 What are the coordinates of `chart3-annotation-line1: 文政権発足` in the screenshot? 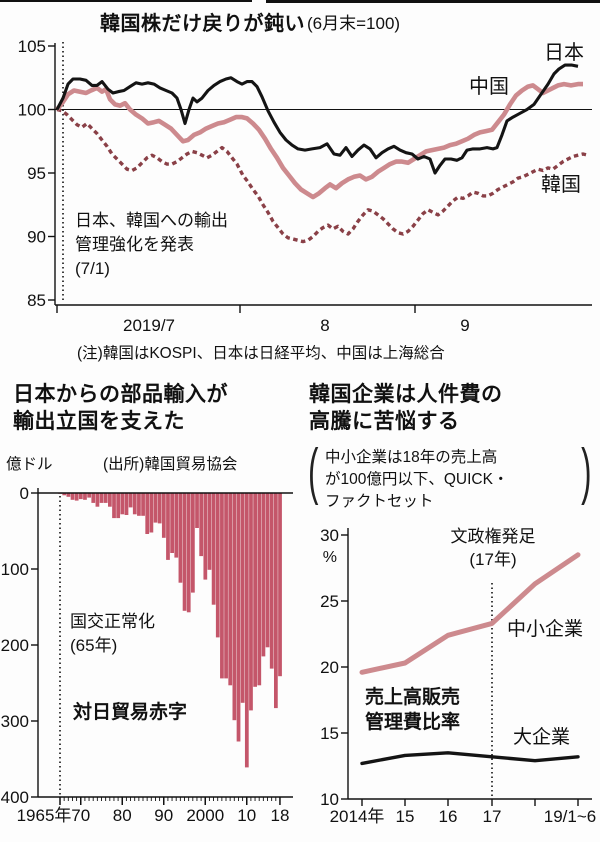 It's located at (493, 536).